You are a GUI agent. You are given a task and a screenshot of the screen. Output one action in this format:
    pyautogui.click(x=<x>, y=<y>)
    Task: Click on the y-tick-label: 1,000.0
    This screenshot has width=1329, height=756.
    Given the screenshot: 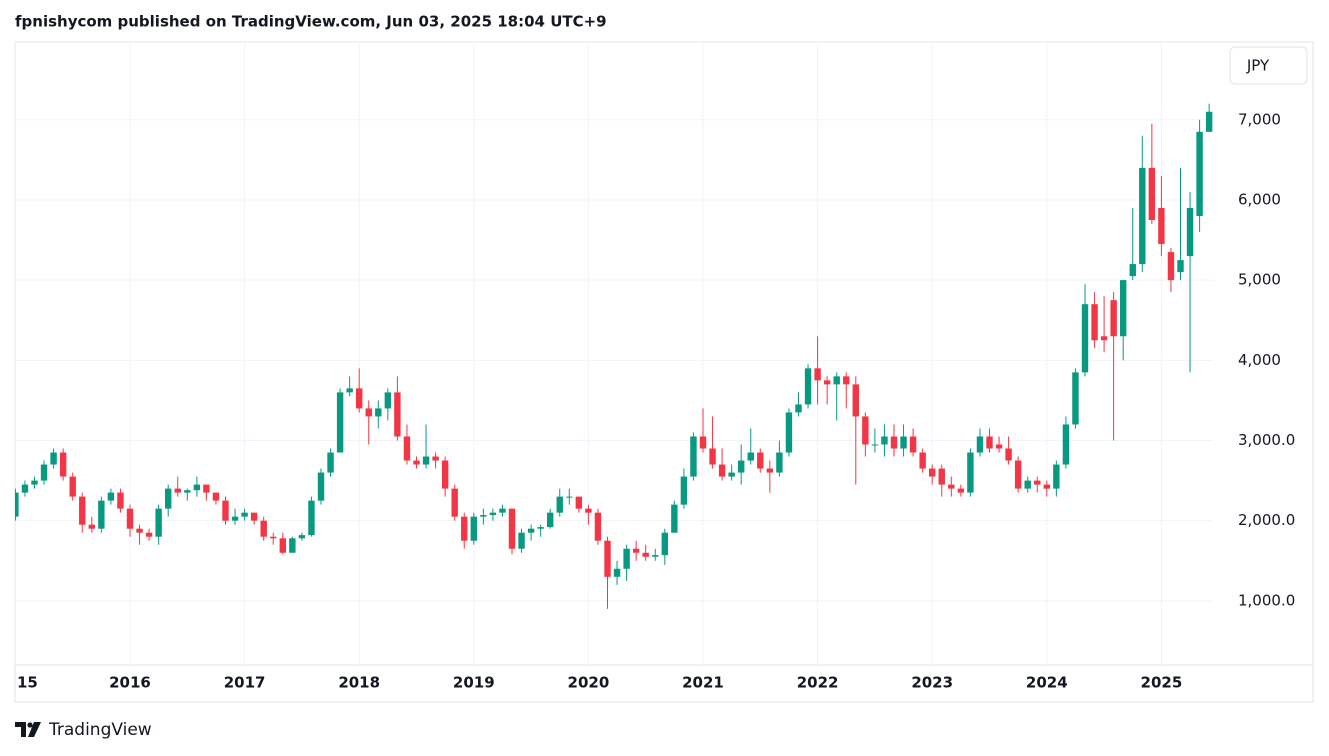 What is the action you would take?
    pyautogui.click(x=1266, y=600)
    